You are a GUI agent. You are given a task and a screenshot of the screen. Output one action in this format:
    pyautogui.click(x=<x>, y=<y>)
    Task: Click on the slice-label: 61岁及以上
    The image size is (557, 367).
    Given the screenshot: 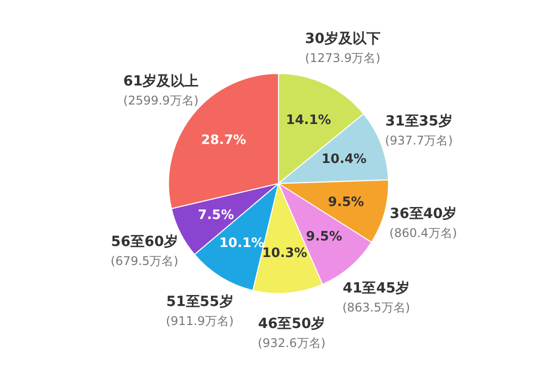 What is the action you would take?
    pyautogui.click(x=161, y=81)
    